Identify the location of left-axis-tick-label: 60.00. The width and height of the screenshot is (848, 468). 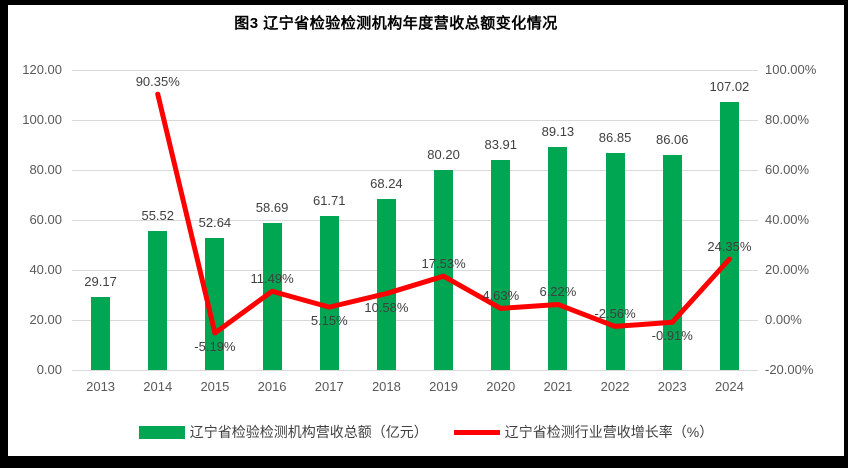
(45, 219).